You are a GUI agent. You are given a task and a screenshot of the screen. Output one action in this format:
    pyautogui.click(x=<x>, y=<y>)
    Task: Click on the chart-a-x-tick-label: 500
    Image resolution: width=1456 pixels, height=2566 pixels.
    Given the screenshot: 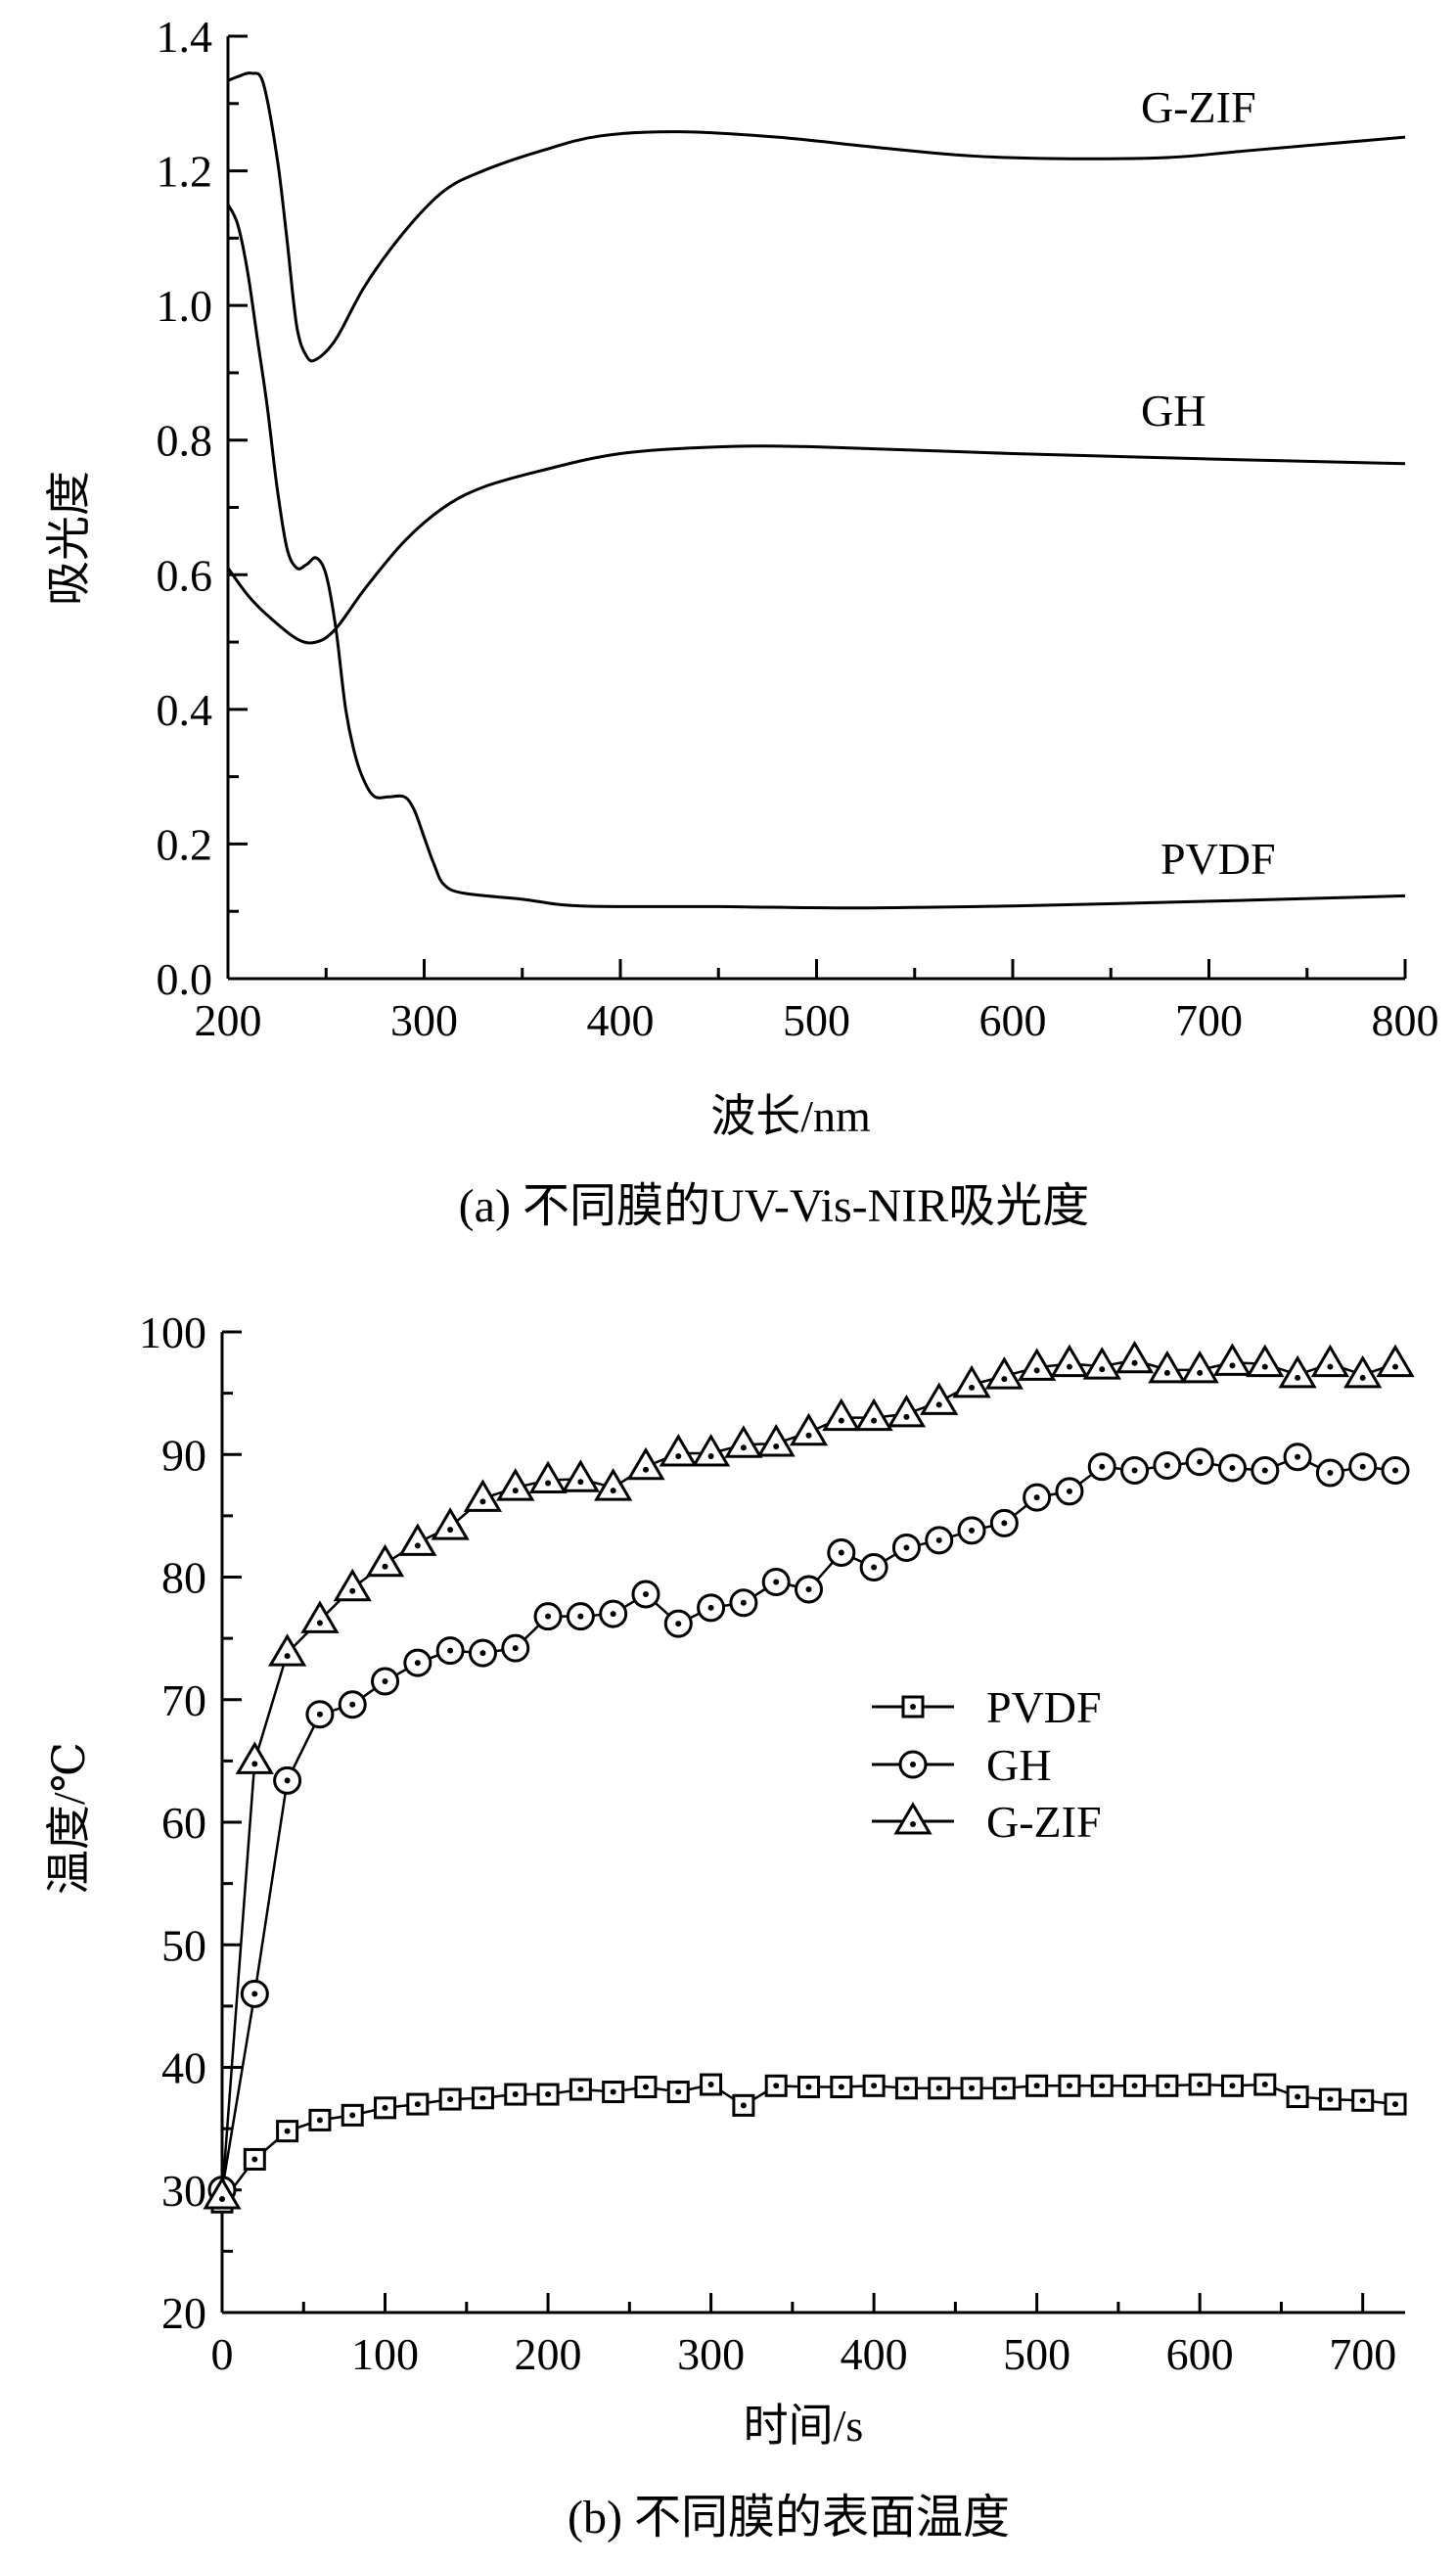 What is the action you would take?
    pyautogui.click(x=816, y=1020)
    